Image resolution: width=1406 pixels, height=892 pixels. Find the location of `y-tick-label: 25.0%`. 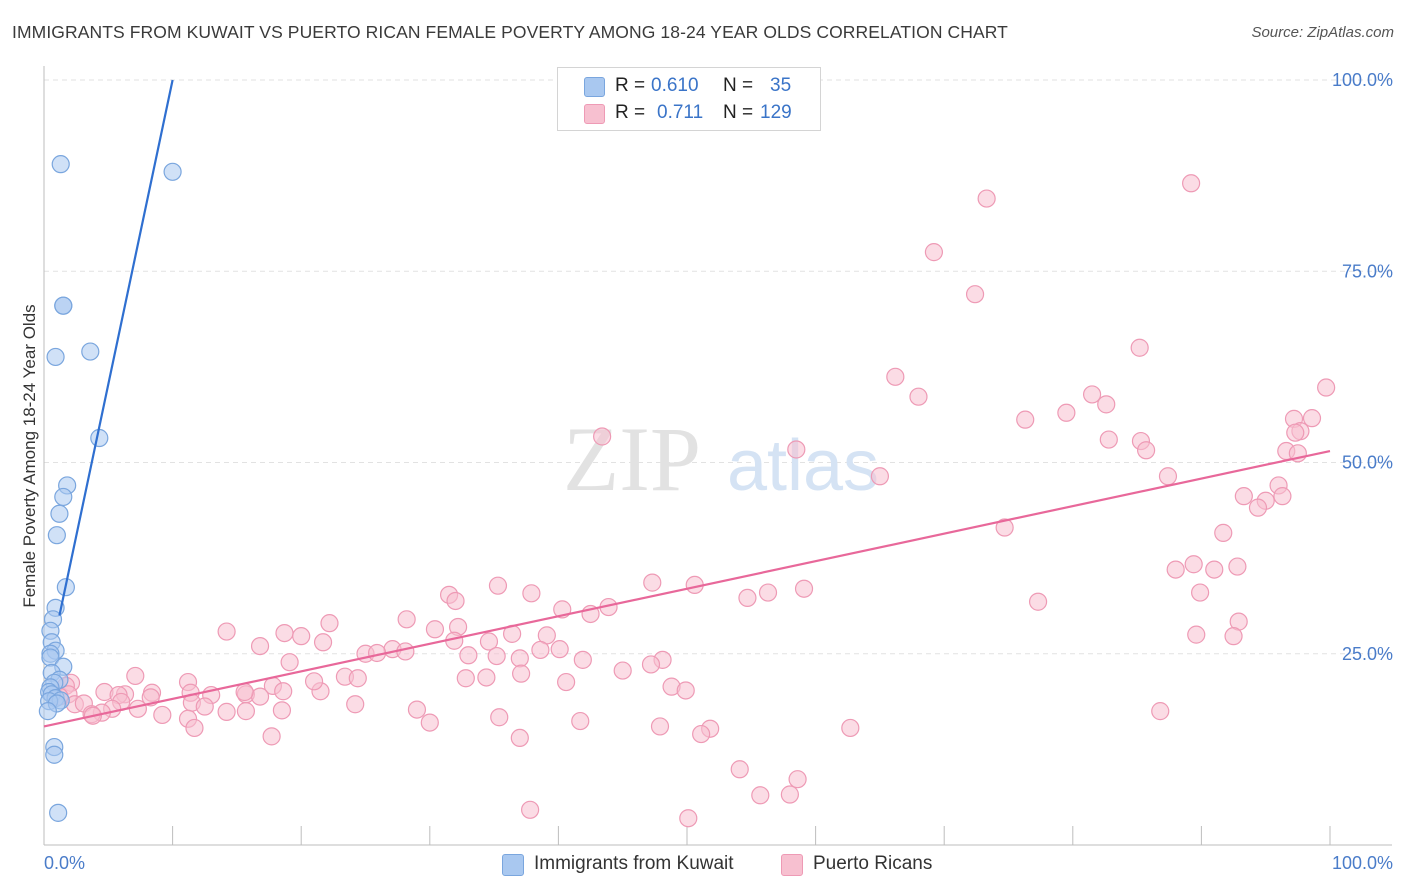

y-tick-label: 25.0% is located at coordinates (1367, 654).